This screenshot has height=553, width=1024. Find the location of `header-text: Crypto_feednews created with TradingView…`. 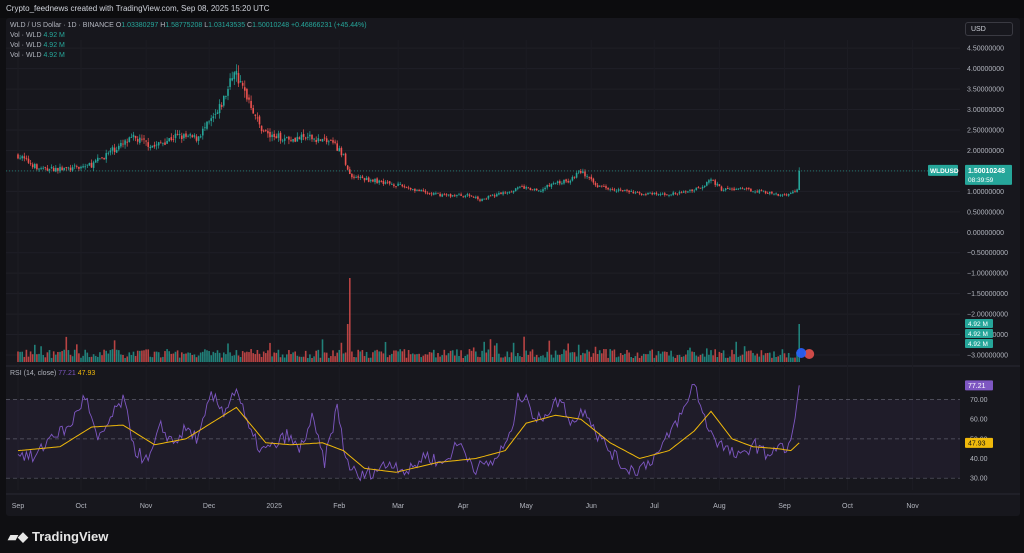

header-text: Crypto_feednews created with TradingView… is located at coordinates (138, 8).